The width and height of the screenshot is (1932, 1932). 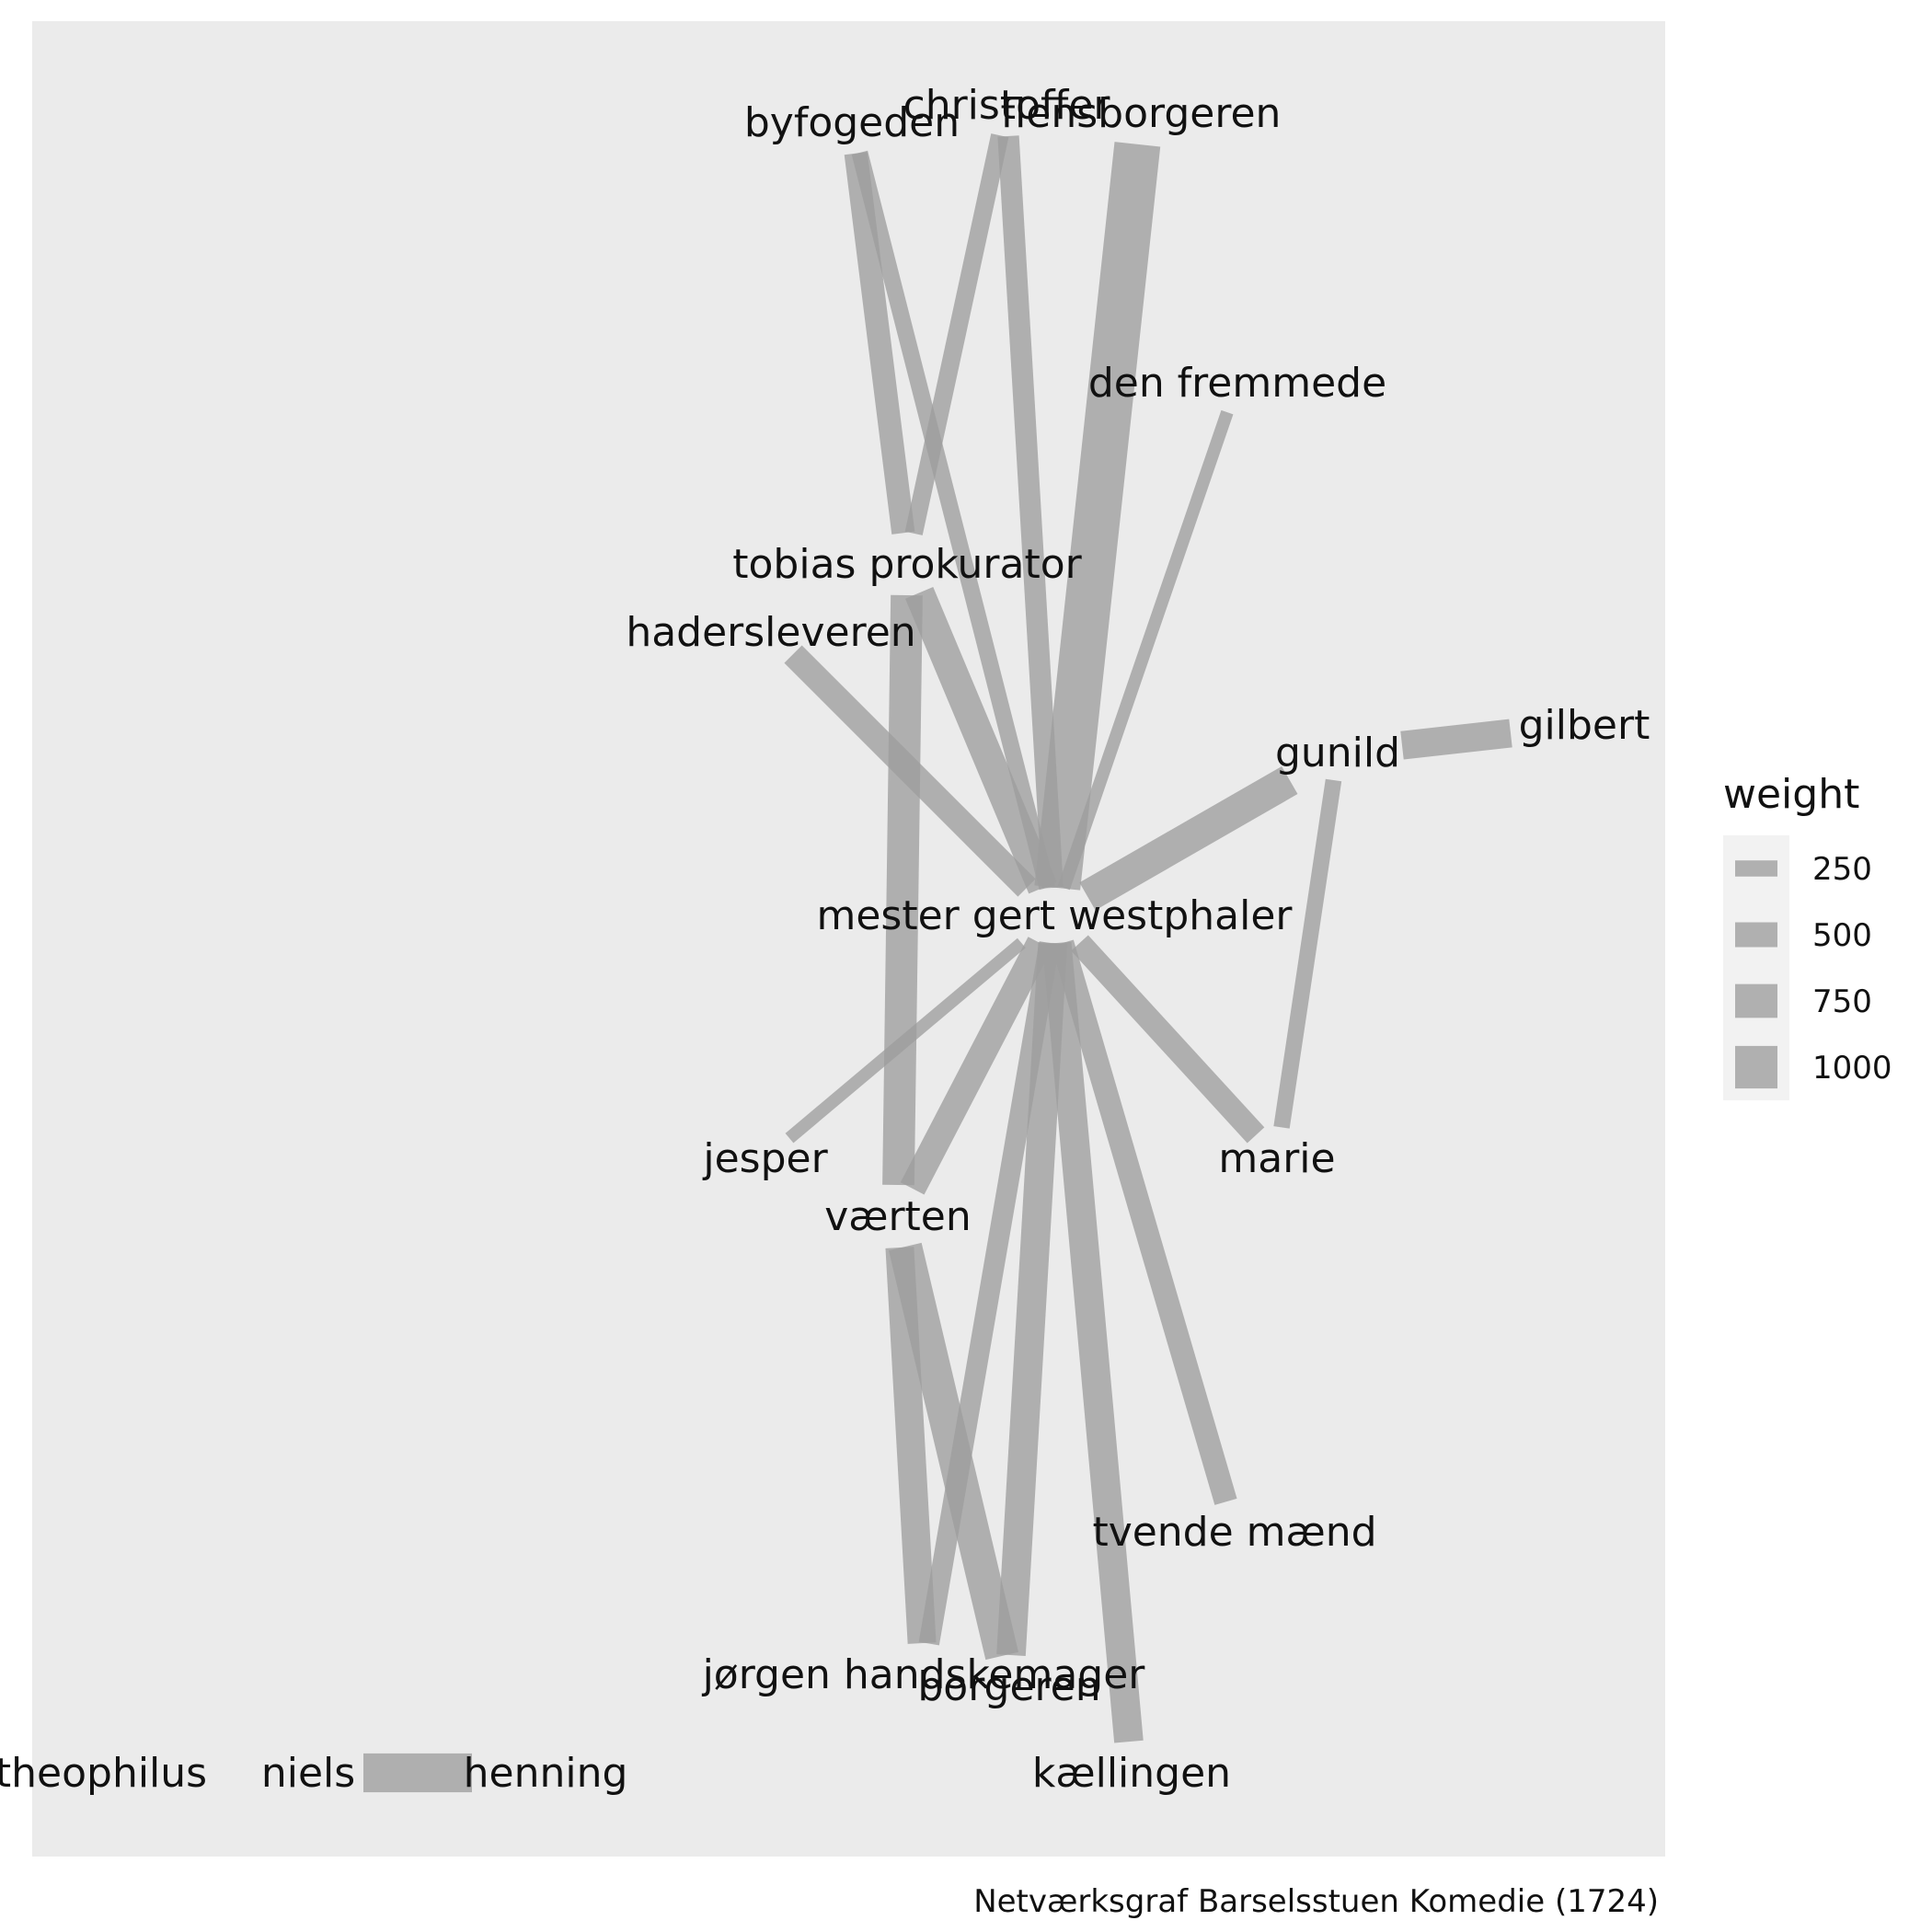 I want to click on edge-mester-gert-westphaler-kællingen, so click(x=1092, y=1342).